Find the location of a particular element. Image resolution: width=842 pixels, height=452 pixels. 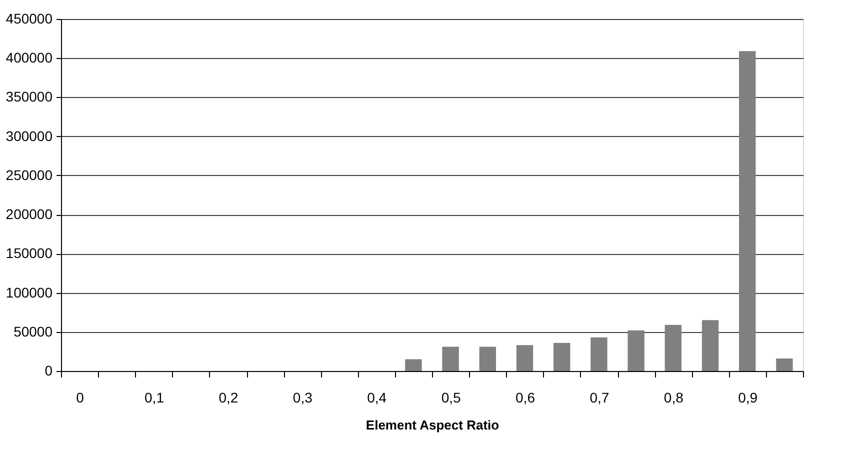

y-tick-label: 350000 is located at coordinates (29, 96).